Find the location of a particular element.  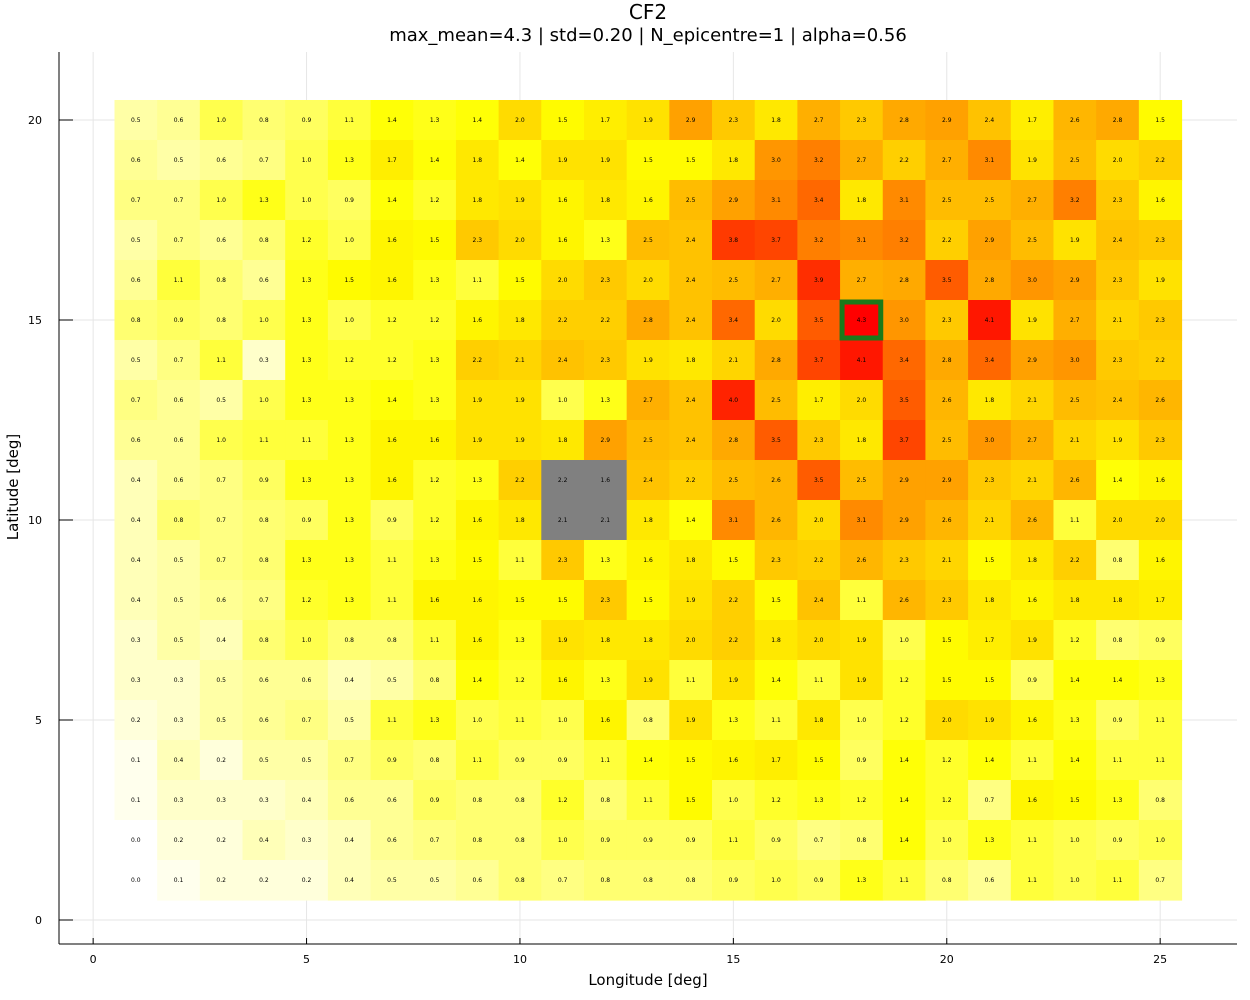

cell-value-label: 0.4 is located at coordinates (136, 520).